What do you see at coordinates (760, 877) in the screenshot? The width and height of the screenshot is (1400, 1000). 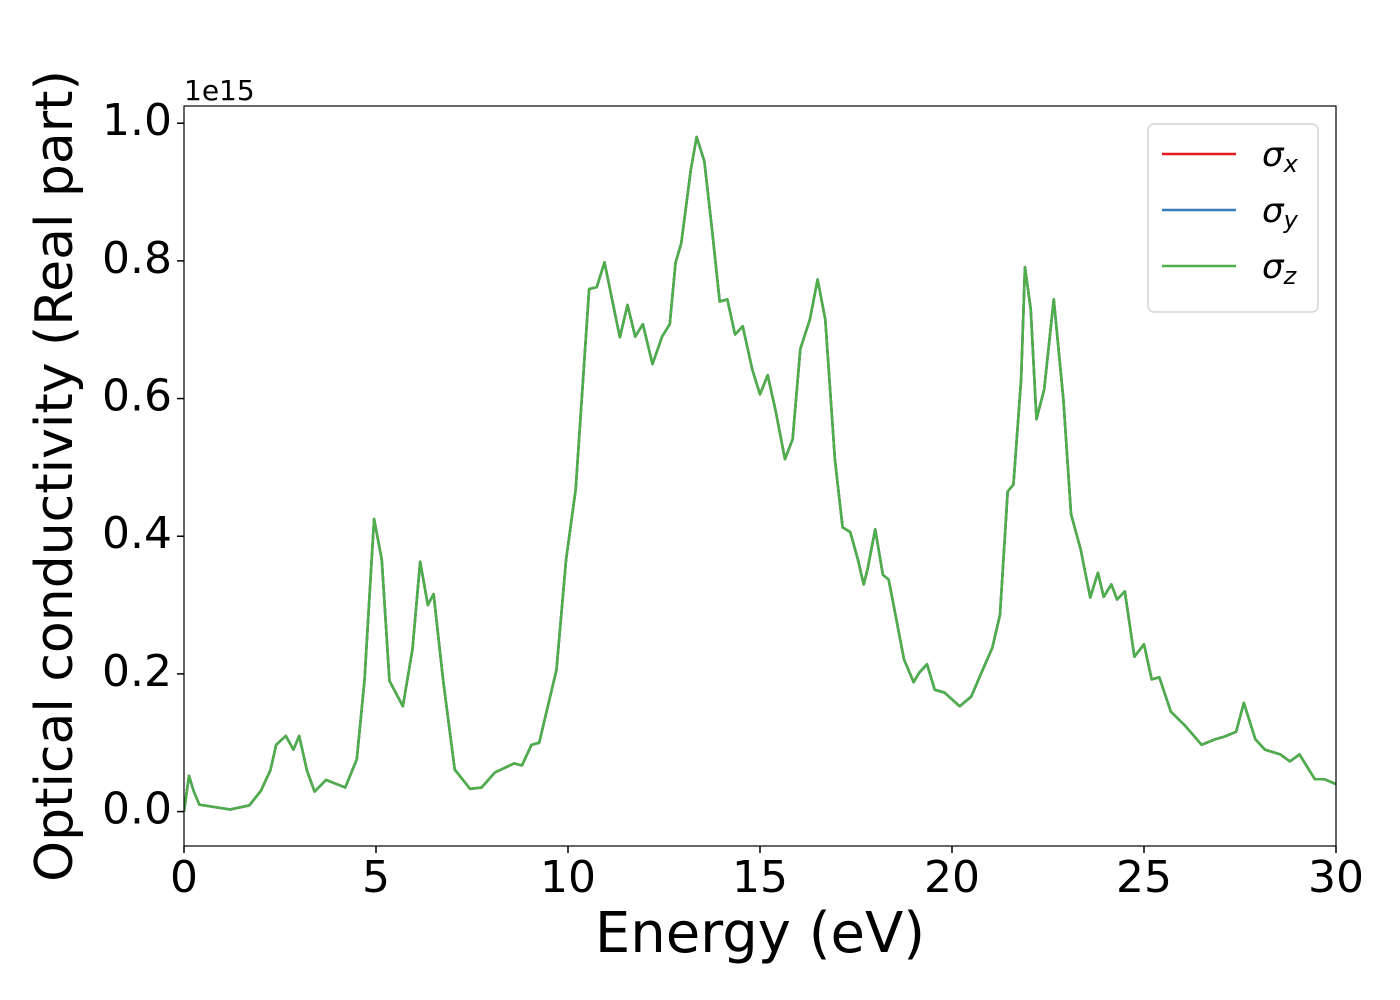 I see `x-tick-label: 15` at bounding box center [760, 877].